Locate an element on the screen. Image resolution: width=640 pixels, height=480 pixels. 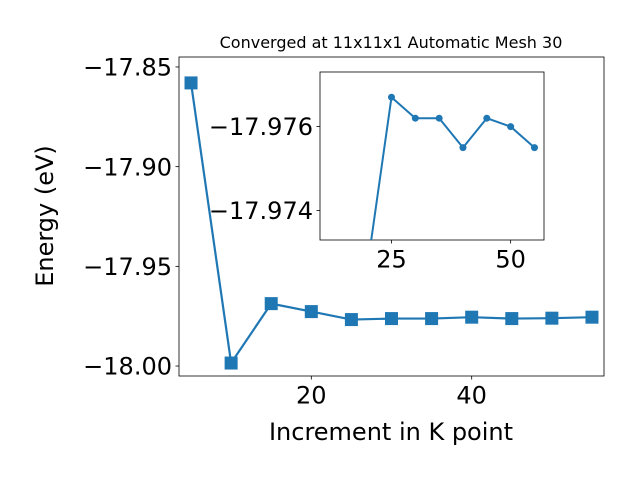
inset-y-tick-label: −17.976 is located at coordinates (261, 127).